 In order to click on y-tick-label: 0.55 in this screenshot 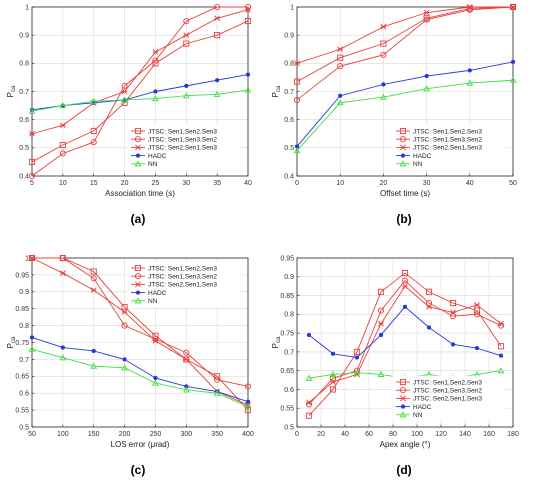, I will do `click(22, 411)`.